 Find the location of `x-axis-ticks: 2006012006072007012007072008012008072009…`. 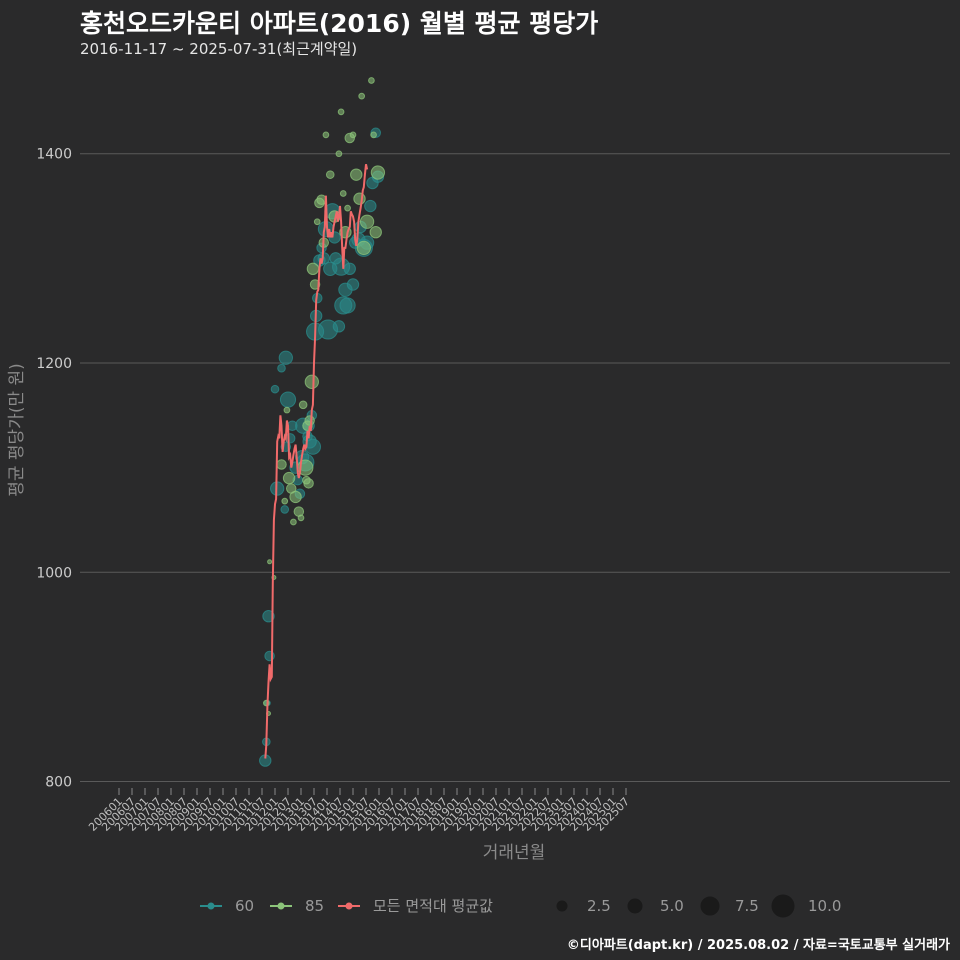

x-axis-ticks: 2006012006072007012007072008012008072009… is located at coordinates (359, 811).